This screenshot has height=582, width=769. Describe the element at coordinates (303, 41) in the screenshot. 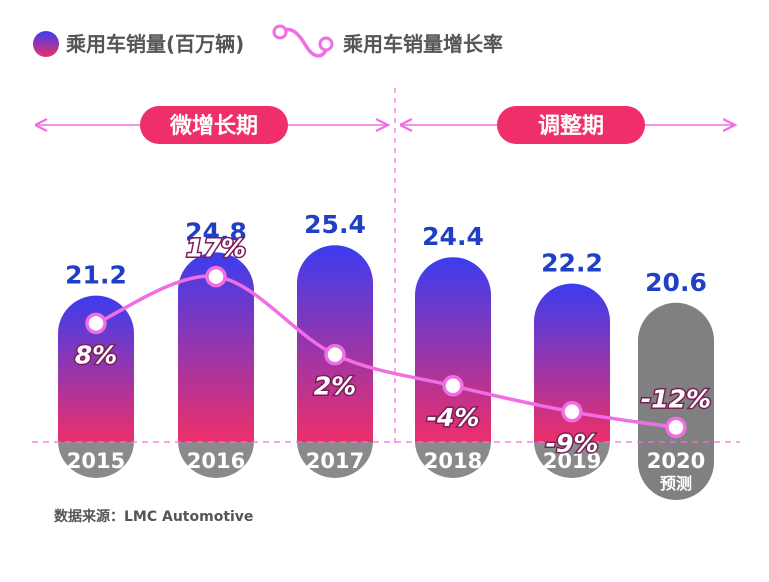

I see `legend-growth-swatch` at that location.